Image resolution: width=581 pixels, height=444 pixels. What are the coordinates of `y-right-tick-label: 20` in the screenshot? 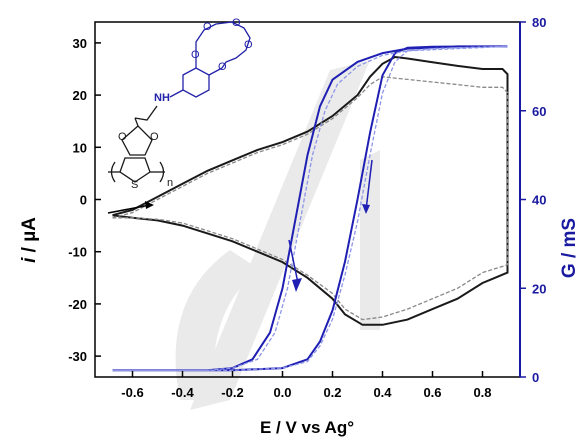 It's located at (539, 288).